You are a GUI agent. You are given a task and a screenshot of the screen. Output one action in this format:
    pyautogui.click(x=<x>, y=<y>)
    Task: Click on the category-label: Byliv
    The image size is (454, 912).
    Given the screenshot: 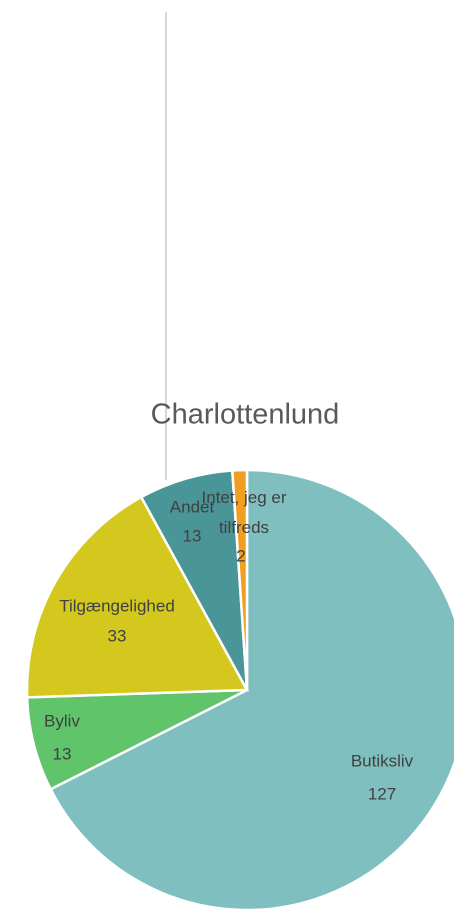 What is the action you would take?
    pyautogui.click(x=62, y=720)
    